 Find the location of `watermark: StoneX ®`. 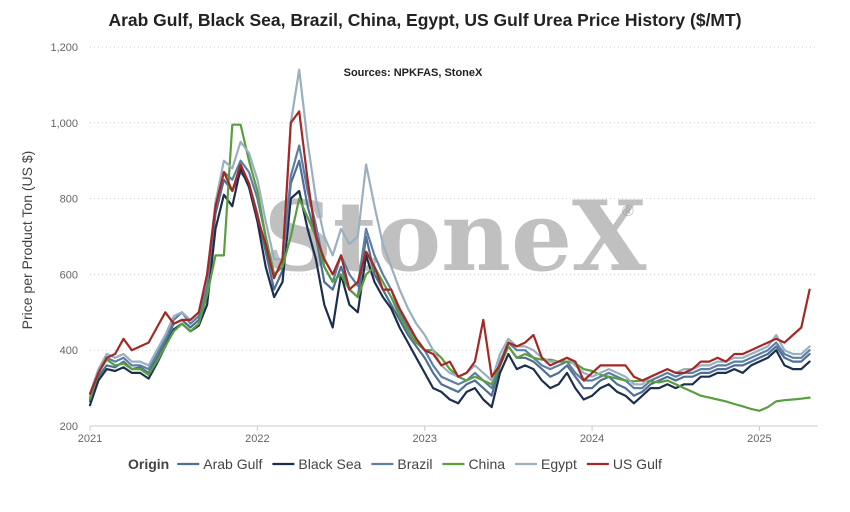

watermark: StoneX ® is located at coordinates (455, 236).